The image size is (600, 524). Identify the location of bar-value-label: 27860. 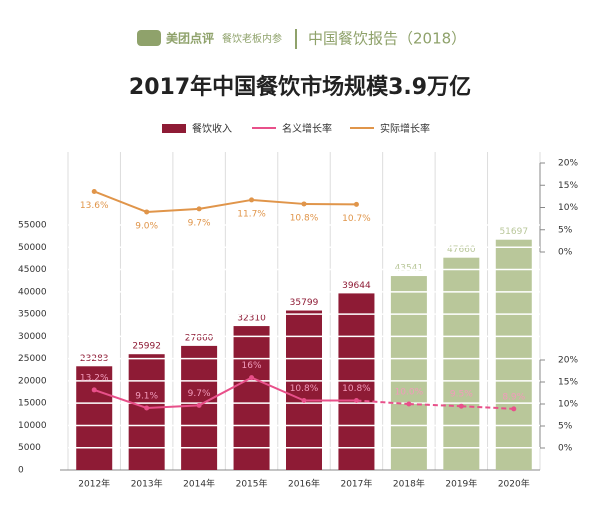
(199, 338).